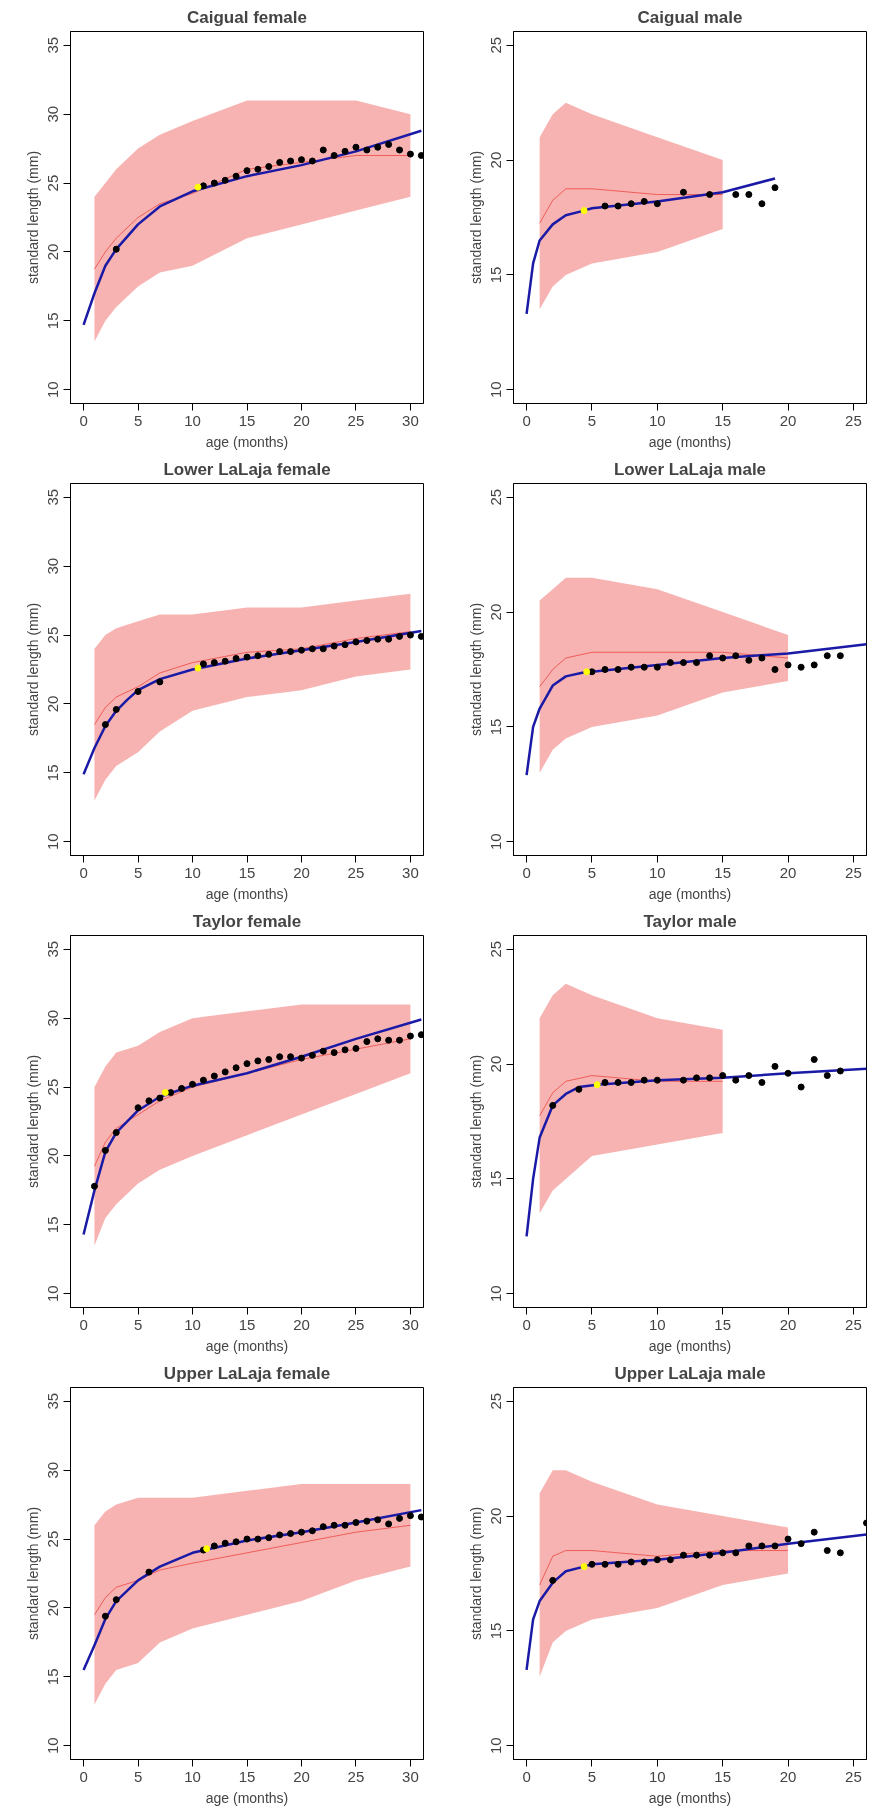 The width and height of the screenshot is (887, 1809). Describe the element at coordinates (247, 469) in the screenshot. I see `chart-title: Lower LaLaja female` at that location.